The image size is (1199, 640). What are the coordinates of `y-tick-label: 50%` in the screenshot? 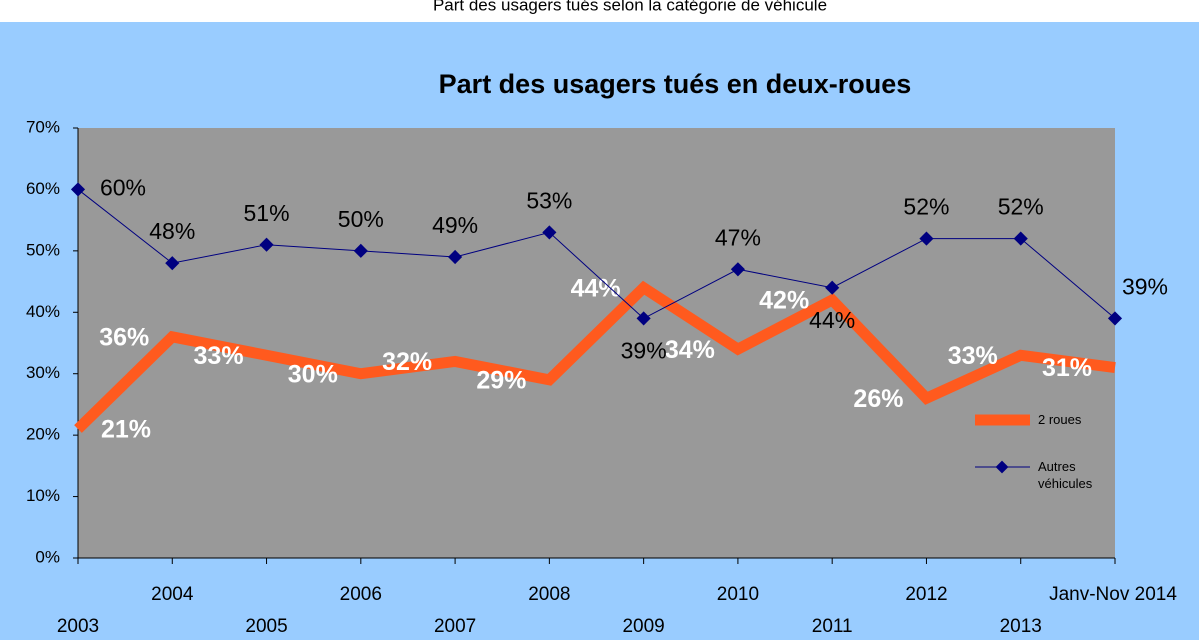 It's located at (43, 249).